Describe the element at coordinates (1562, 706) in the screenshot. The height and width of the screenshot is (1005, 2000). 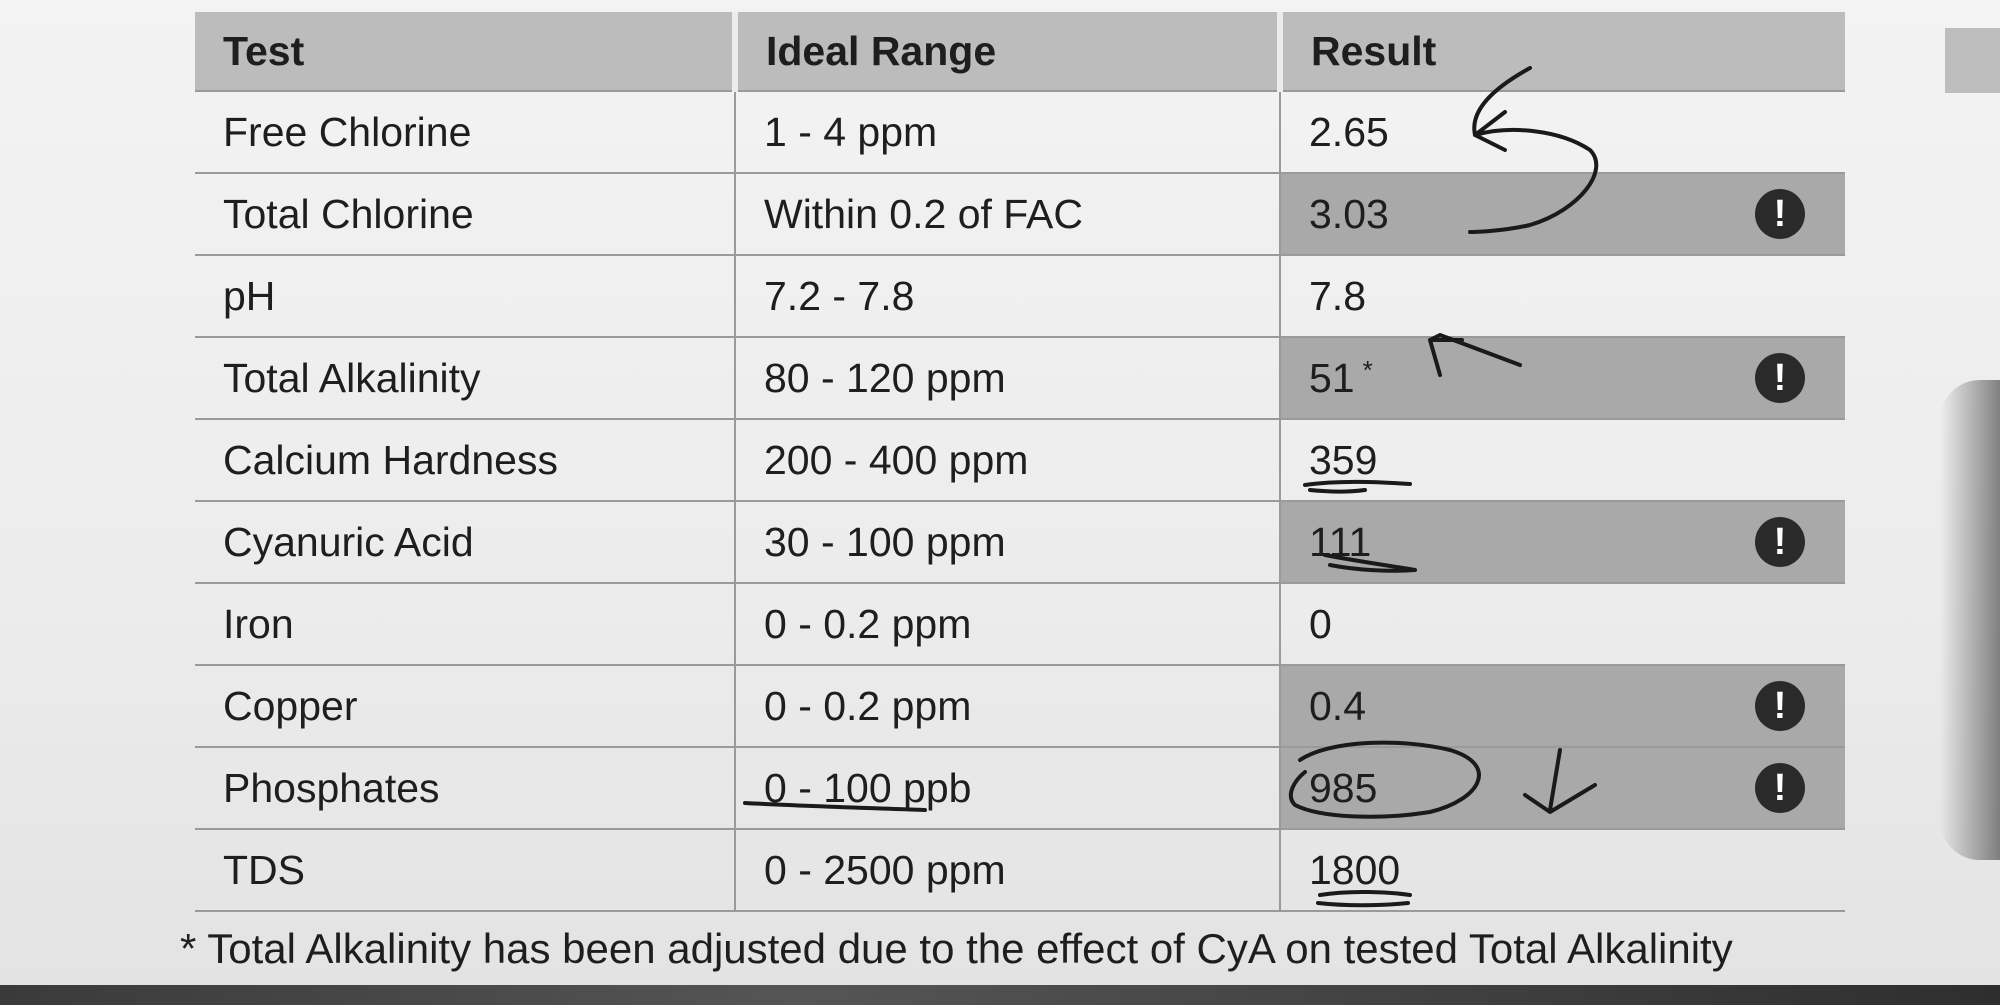
I see `result-cell: 0.4!` at that location.